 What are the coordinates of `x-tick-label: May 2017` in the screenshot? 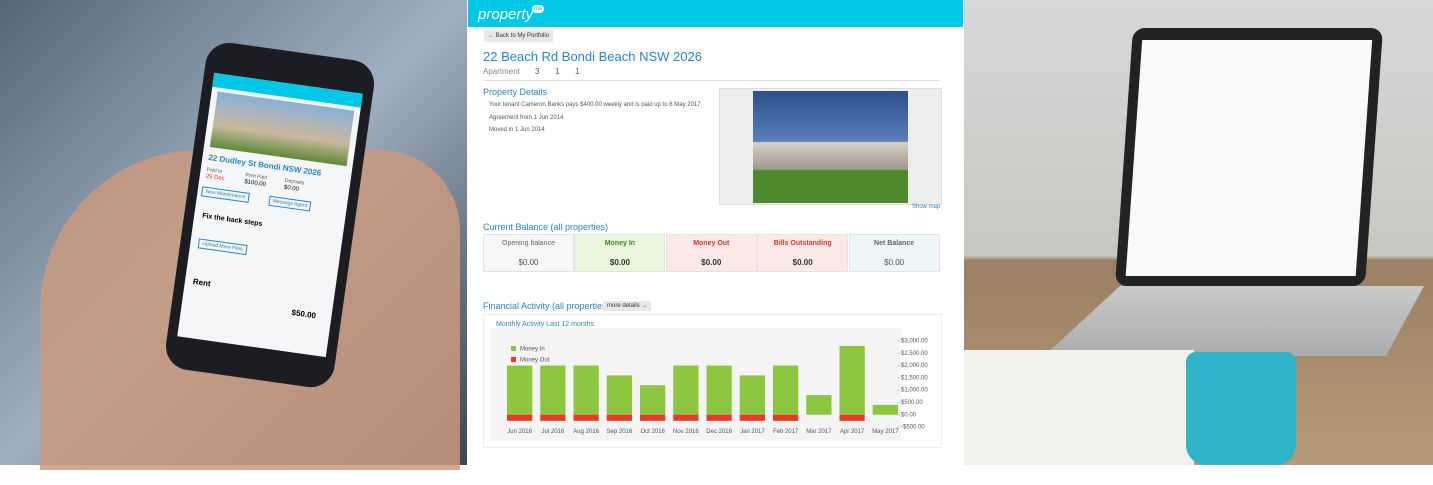 It's located at (885, 432).